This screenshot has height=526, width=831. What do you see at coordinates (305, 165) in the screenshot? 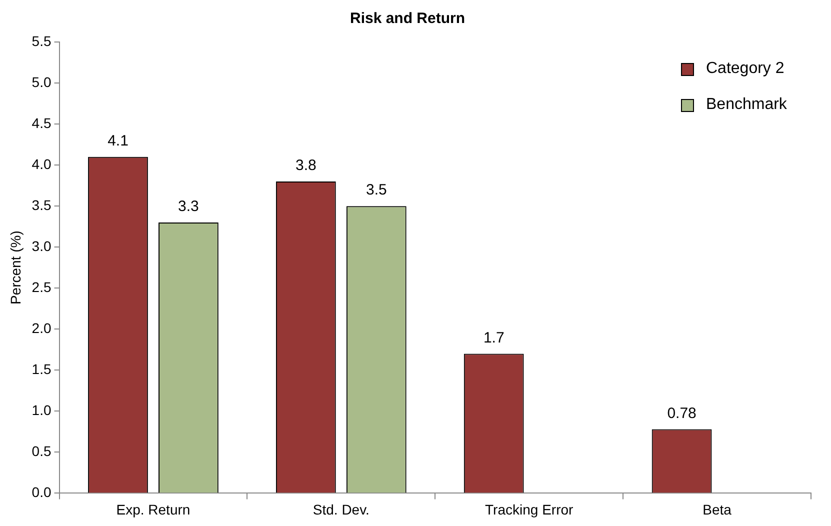
I see `data-label: 3.8` at bounding box center [305, 165].